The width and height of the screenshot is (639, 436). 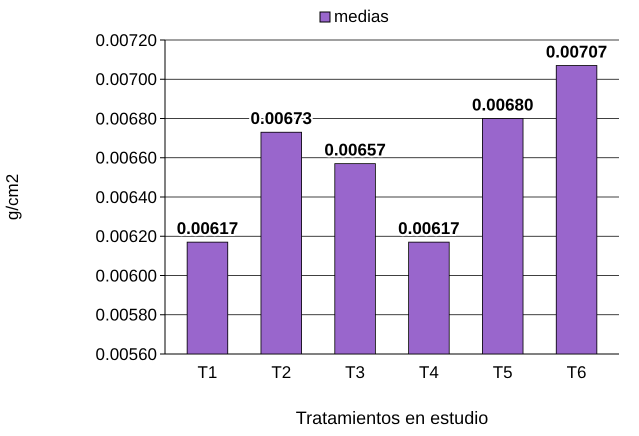 What do you see at coordinates (126, 80) in the screenshot?
I see `y-tick-label: 0.00700` at bounding box center [126, 80].